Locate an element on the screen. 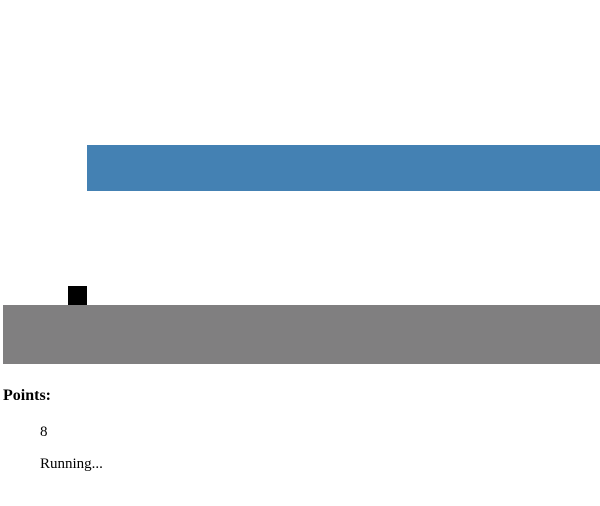 This screenshot has width=600, height=506. points-label: Points: is located at coordinates (27, 395).